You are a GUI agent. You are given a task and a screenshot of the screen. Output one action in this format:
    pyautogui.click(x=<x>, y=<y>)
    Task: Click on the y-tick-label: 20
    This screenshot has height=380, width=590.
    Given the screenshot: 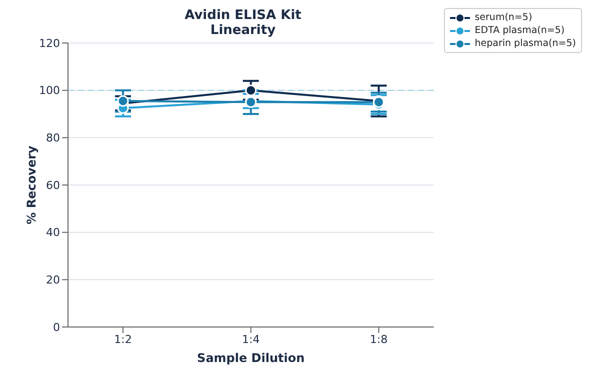 What is the action you would take?
    pyautogui.click(x=53, y=280)
    